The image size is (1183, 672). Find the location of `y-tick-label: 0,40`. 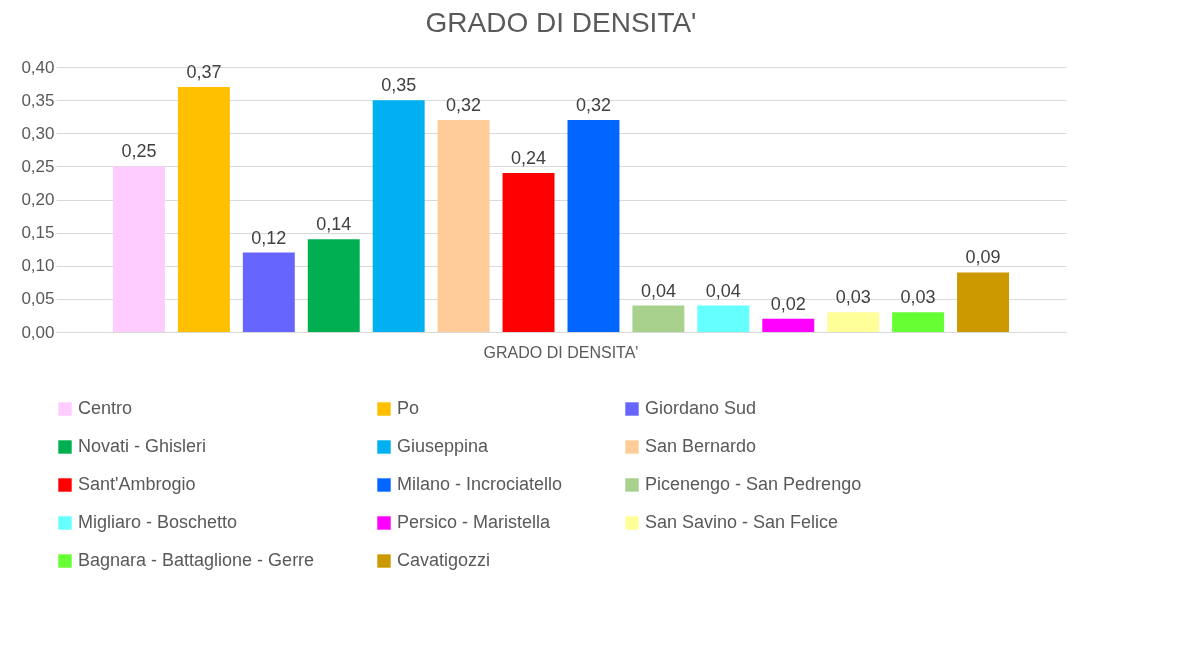

y-tick-label: 0,40 is located at coordinates (38, 67).